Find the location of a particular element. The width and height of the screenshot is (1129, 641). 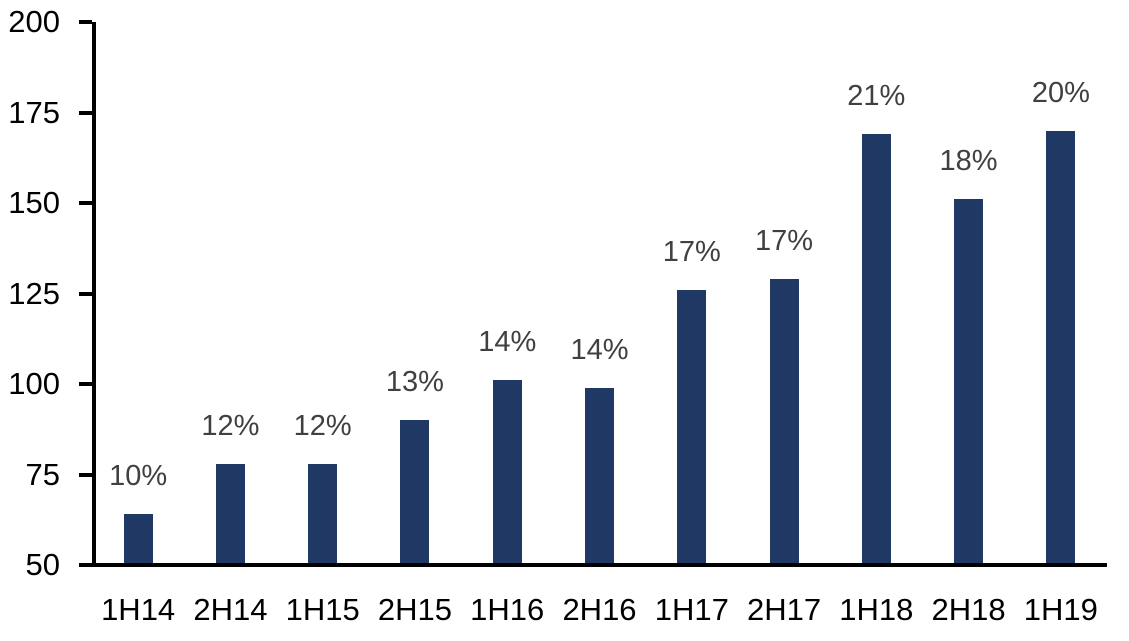

x-tick-label: 1H19 is located at coordinates (1060, 609).